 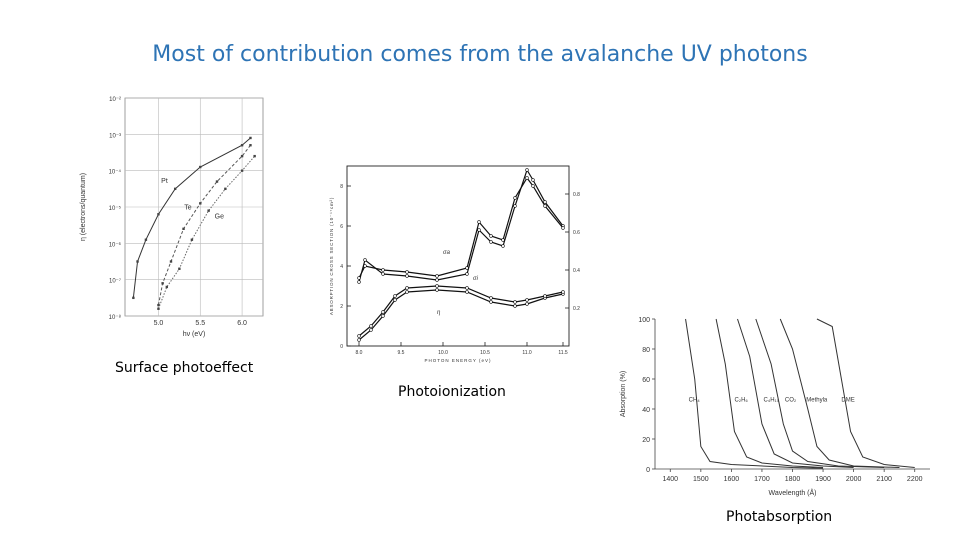 What do you see at coordinates (646, 350) in the screenshot?
I see `y-tick-label: 80` at bounding box center [646, 350].